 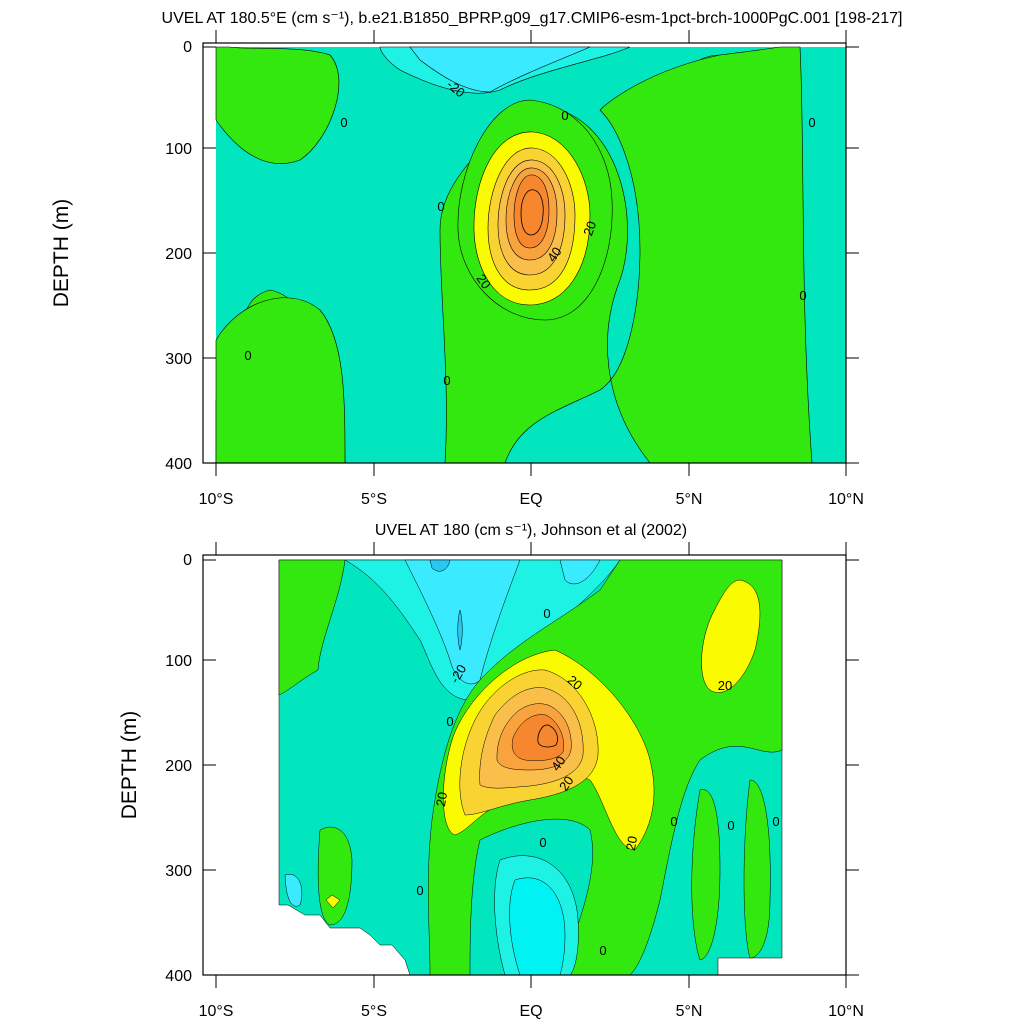 I want to click on fill-band-neg40, so click(x=440, y=565).